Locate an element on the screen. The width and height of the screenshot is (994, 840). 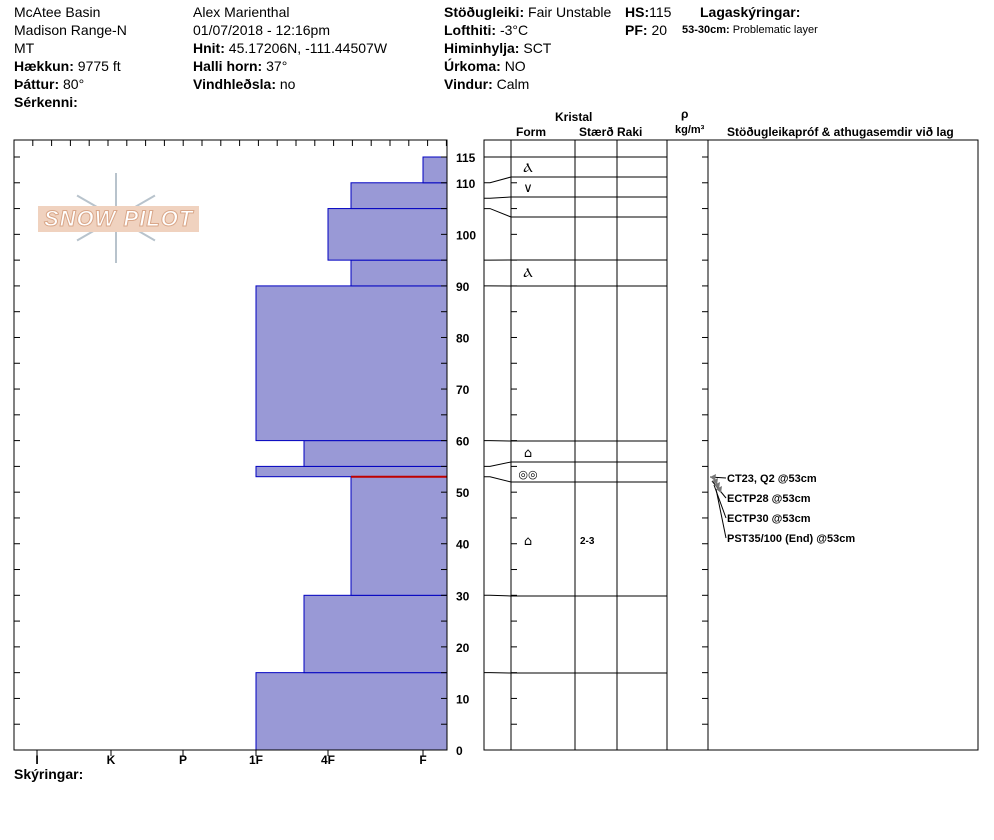
test-arrow is located at coordinates (721, 513).